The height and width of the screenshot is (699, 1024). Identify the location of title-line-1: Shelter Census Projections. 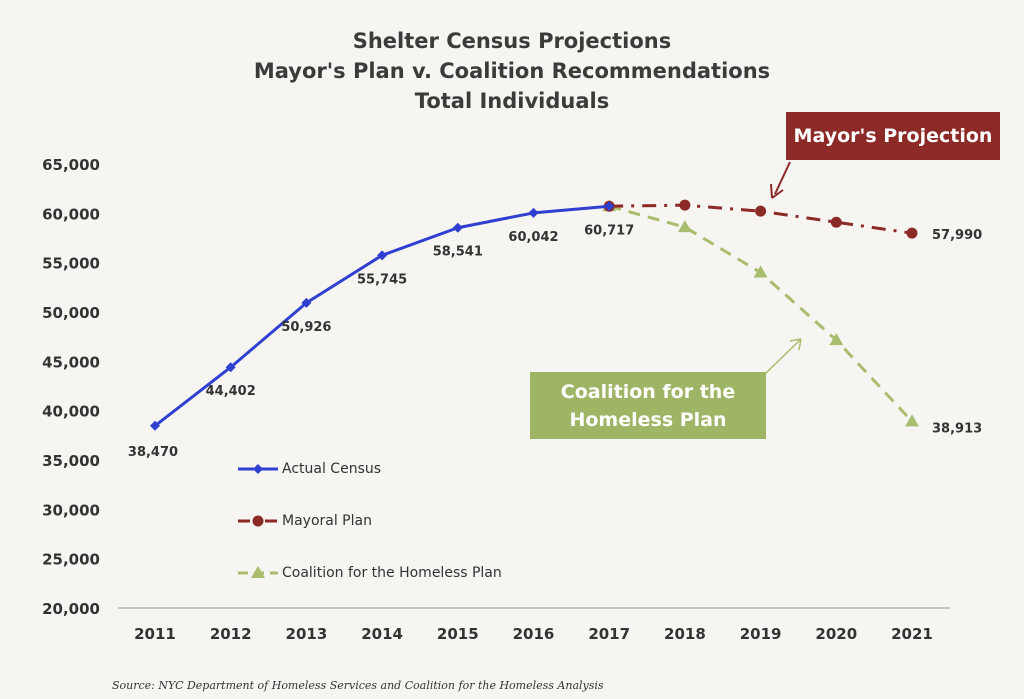
(512, 41).